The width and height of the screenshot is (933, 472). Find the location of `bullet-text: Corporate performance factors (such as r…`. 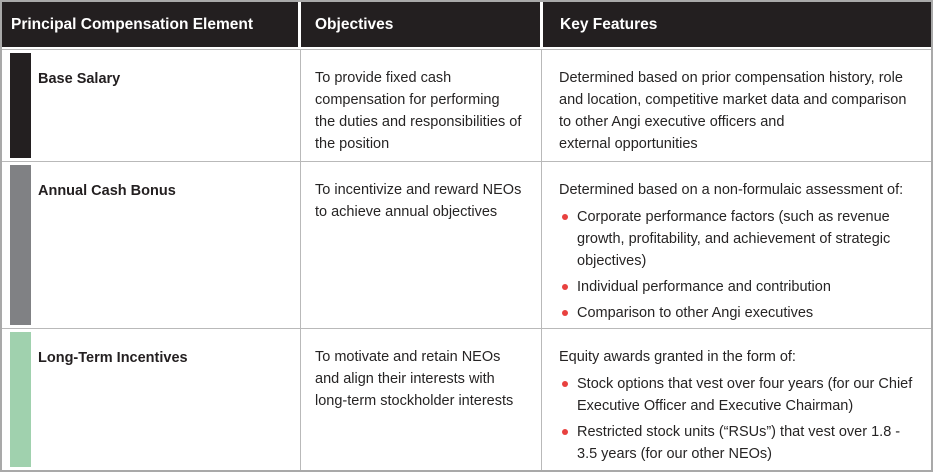

bullet-text: Corporate performance factors (such as r… is located at coordinates (734, 239).